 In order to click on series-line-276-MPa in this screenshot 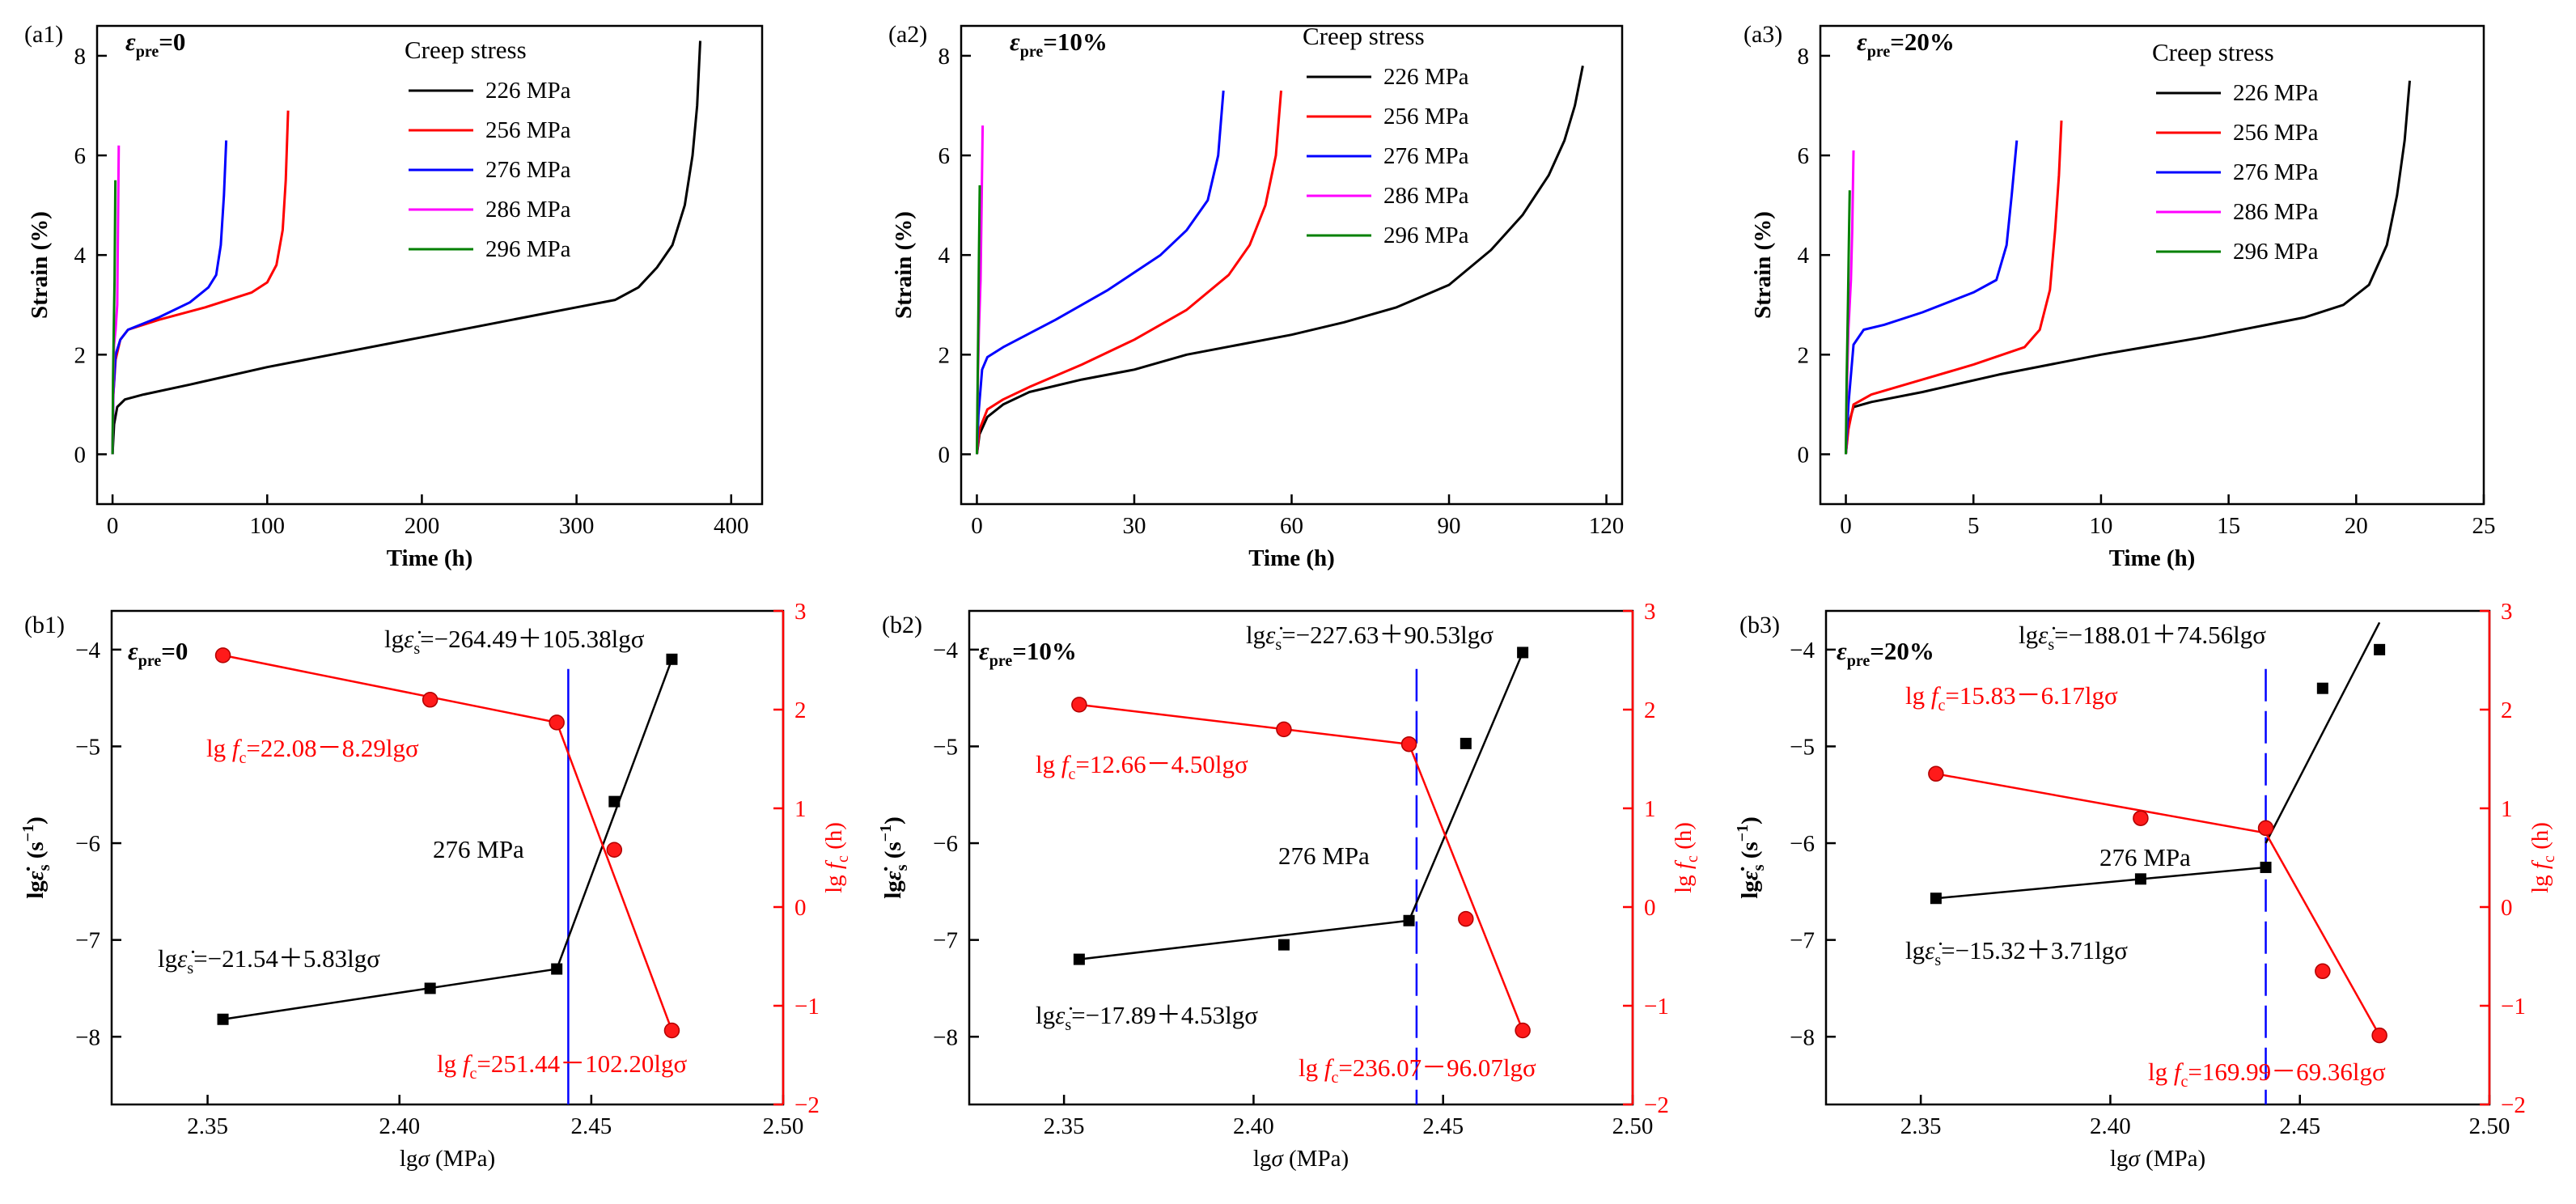, I will do `click(1100, 272)`.